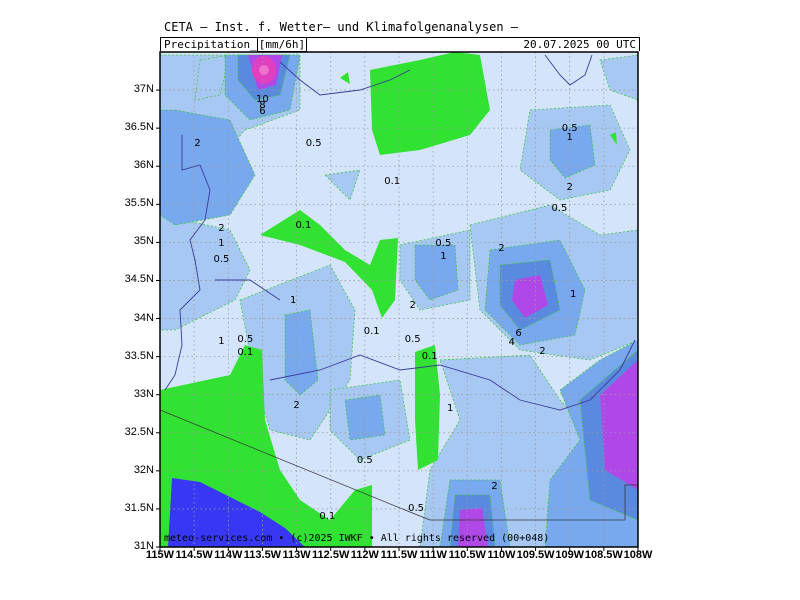 Image resolution: width=800 pixels, height=600 pixels. I want to click on lon-tick-label: 114.5W, so click(194, 555).